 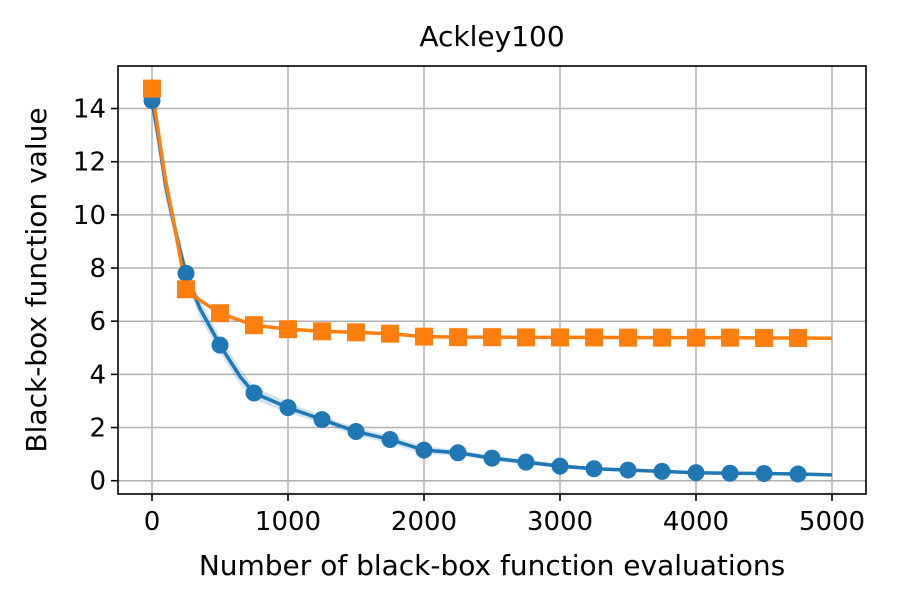 What do you see at coordinates (424, 522) in the screenshot?
I see `x-tick-label: 2000` at bounding box center [424, 522].